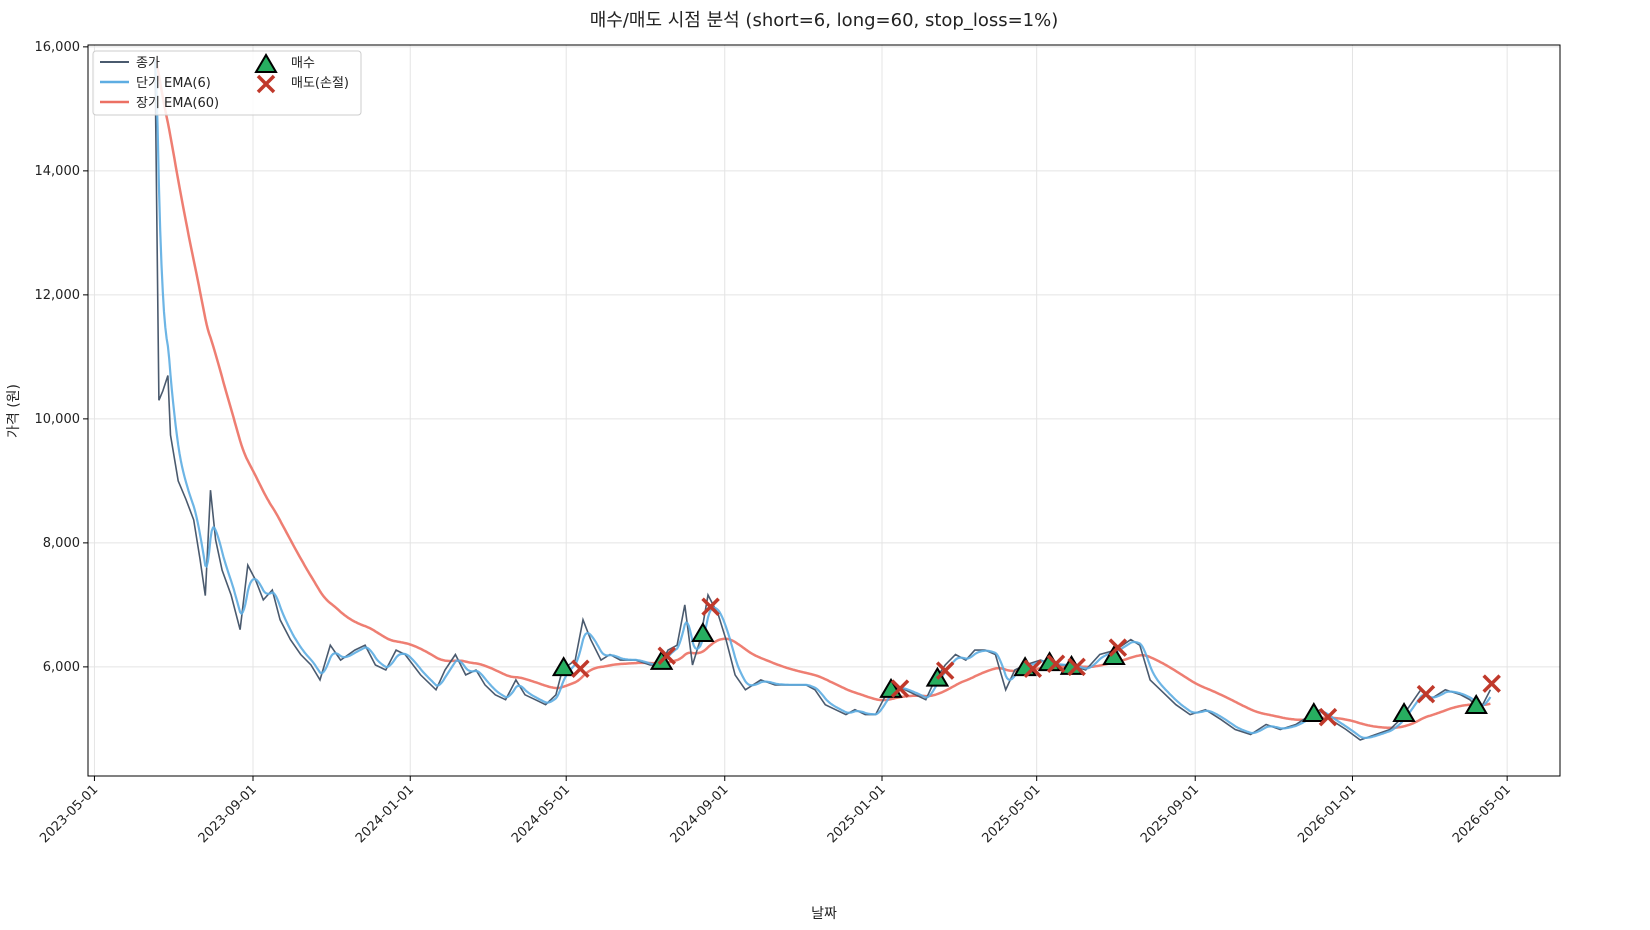 This screenshot has height=930, width=1650. I want to click on signal-markers, so click(1026, 662).